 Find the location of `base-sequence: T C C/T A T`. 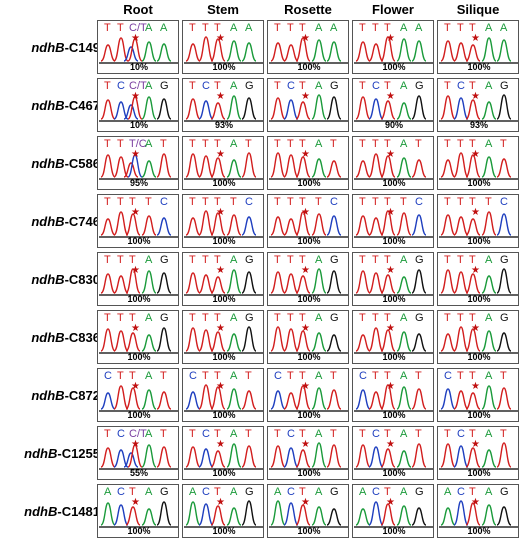

base-sequence: T C C/T A T is located at coordinates (138, 435).